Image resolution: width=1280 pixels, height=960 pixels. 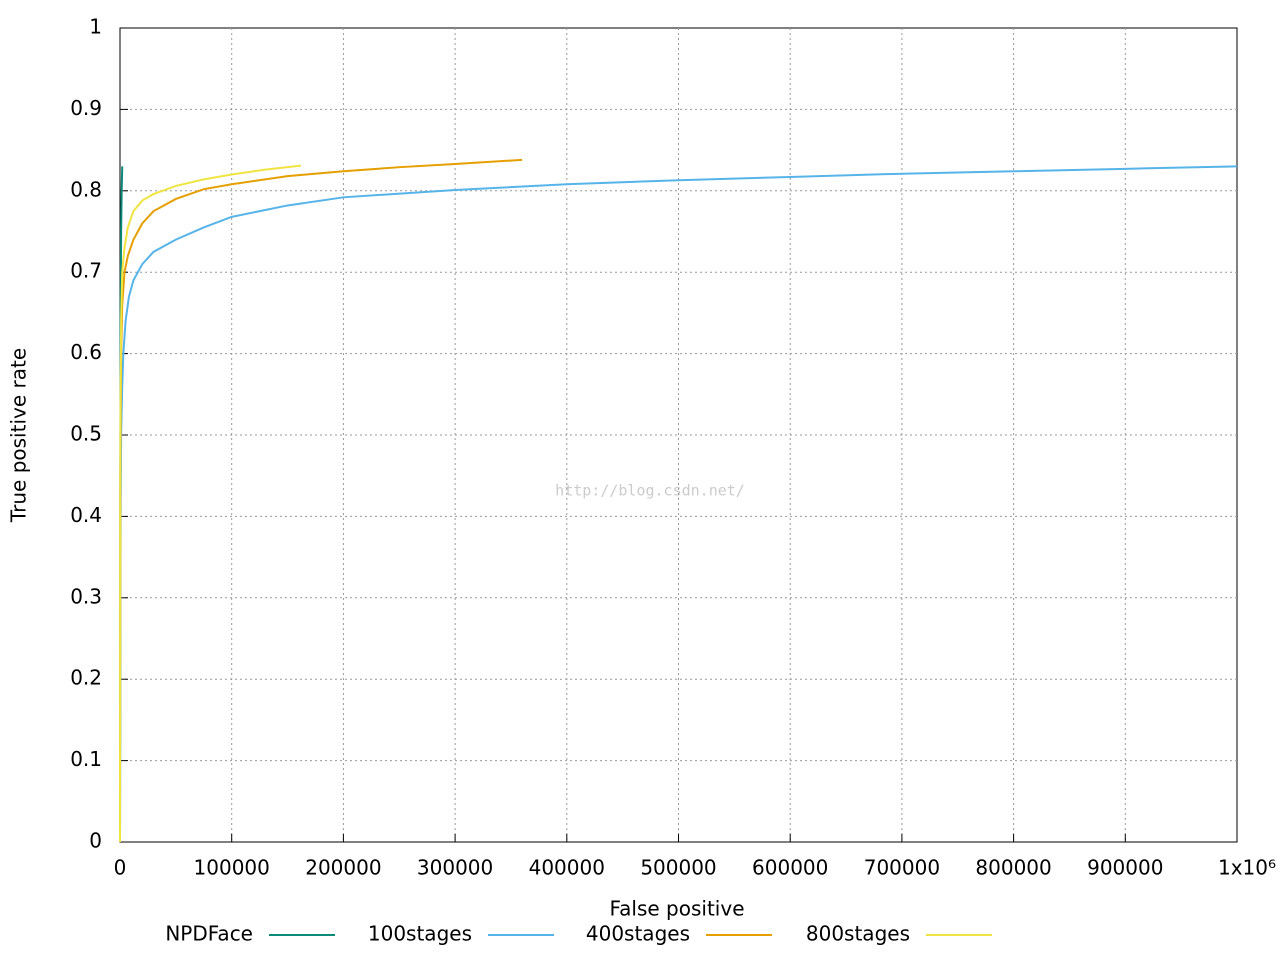 I want to click on x-tick-label: 200000, so click(x=343, y=868).